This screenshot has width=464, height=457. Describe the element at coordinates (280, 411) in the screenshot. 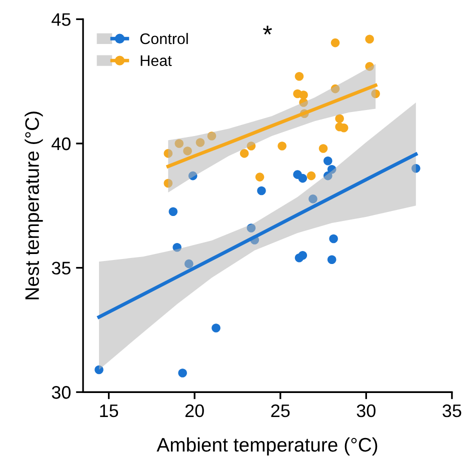

I see `x-tick-label: 25` at that location.